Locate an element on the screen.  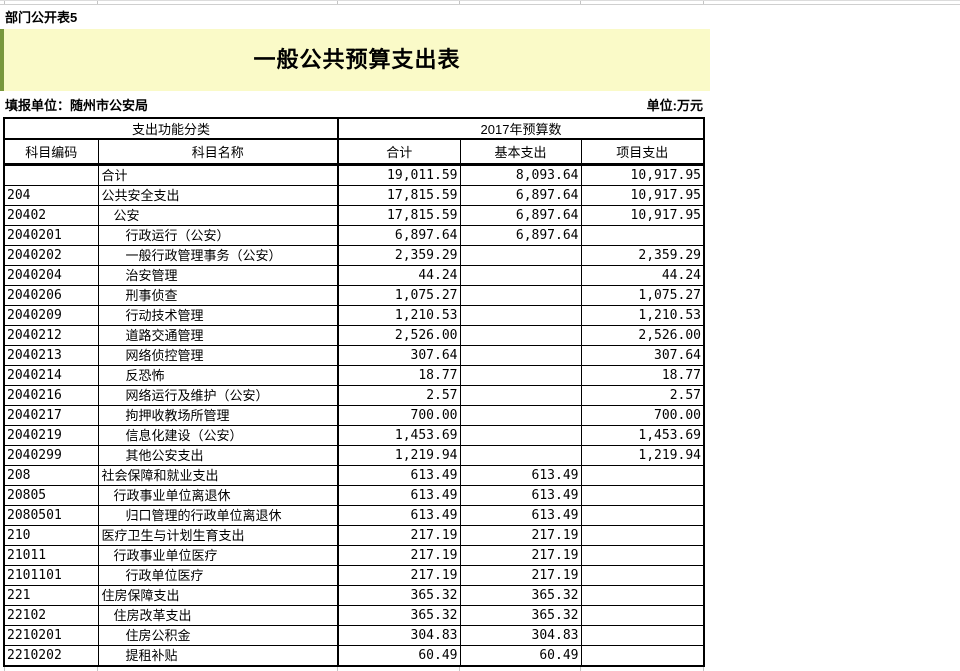
cell-name: 一般行政管理事务（公安） is located at coordinates (218, 255).